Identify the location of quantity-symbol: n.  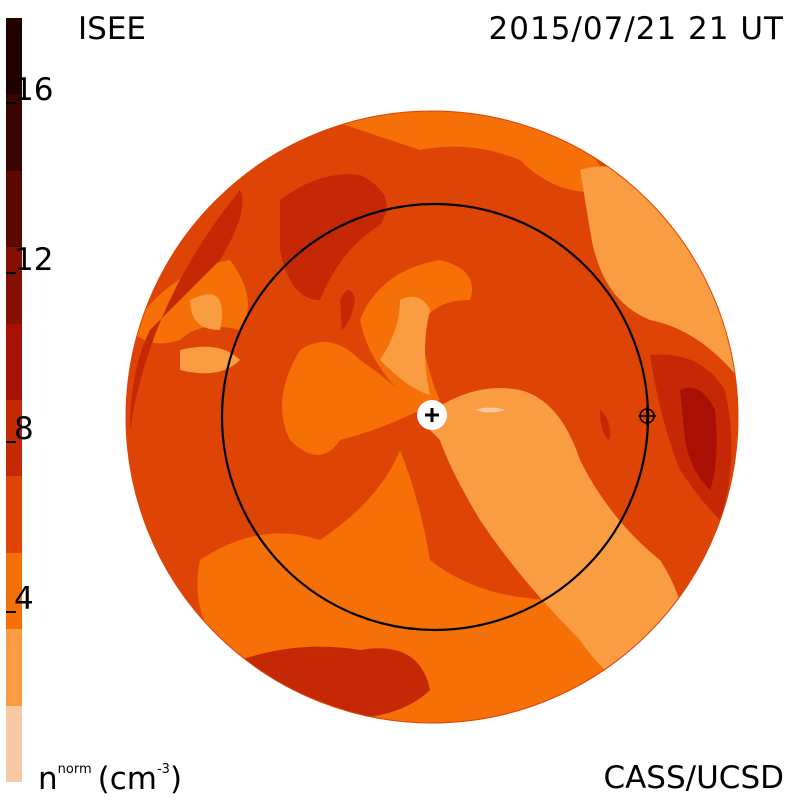
(48, 779).